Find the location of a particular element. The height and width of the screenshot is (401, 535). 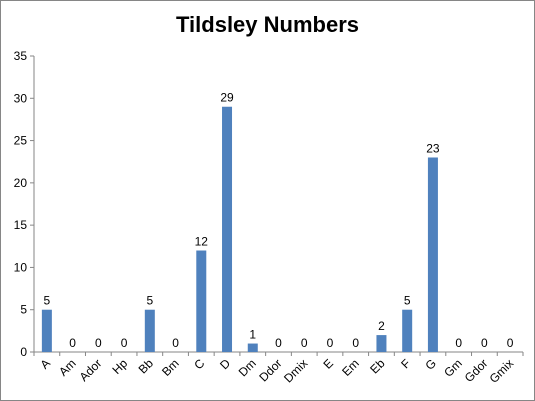

x-tick-label: C is located at coordinates (199, 364).